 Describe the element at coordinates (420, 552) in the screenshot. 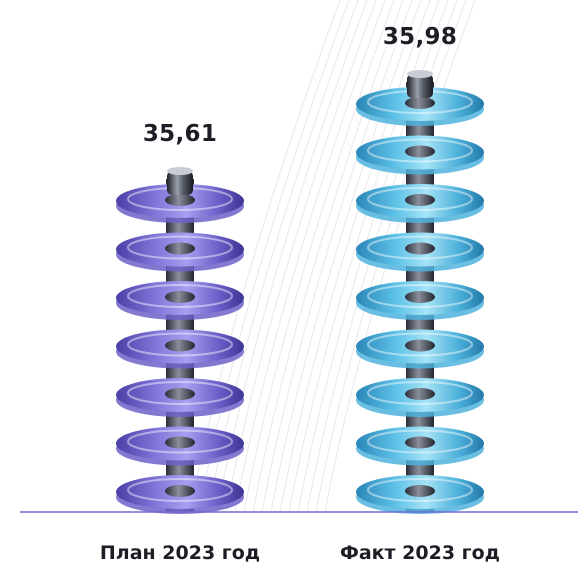

I see `category-label-fact: Факт 2023 год` at that location.